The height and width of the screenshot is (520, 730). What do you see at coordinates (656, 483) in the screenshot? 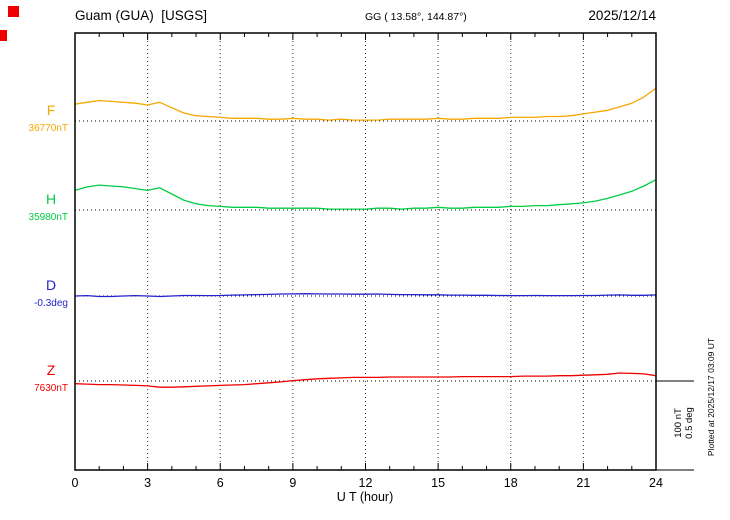
I see `x-tick-label-24: 24` at bounding box center [656, 483].